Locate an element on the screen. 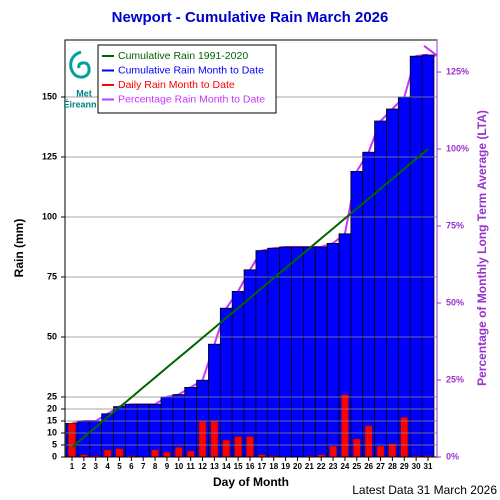  x-axis-label: Day of Month is located at coordinates (251, 482).